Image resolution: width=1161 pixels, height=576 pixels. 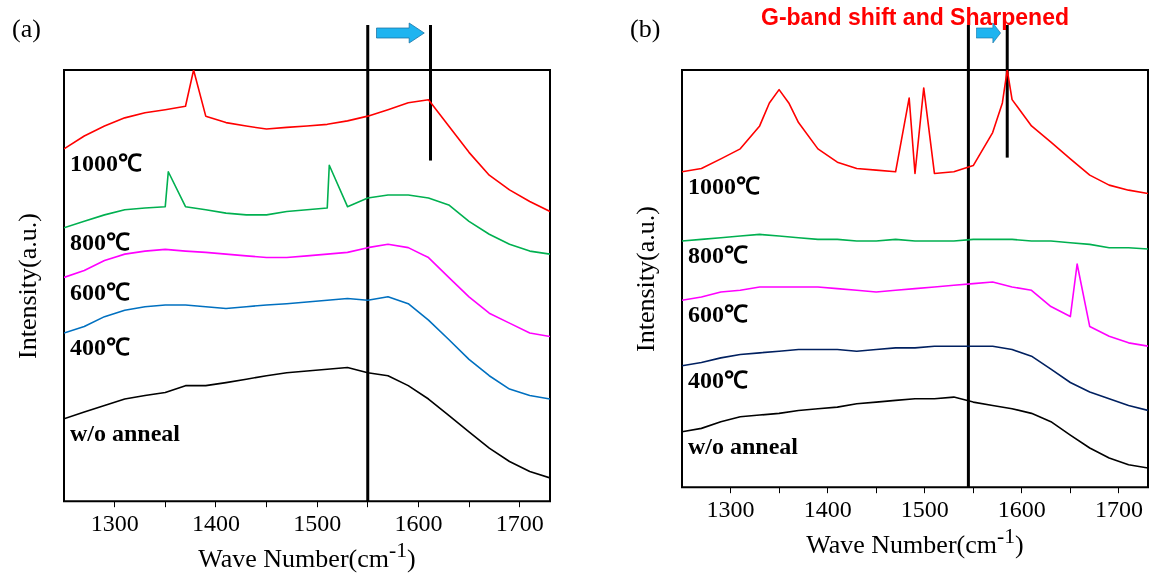 What do you see at coordinates (645, 29) in the screenshot?
I see `text: (b)` at bounding box center [645, 29].